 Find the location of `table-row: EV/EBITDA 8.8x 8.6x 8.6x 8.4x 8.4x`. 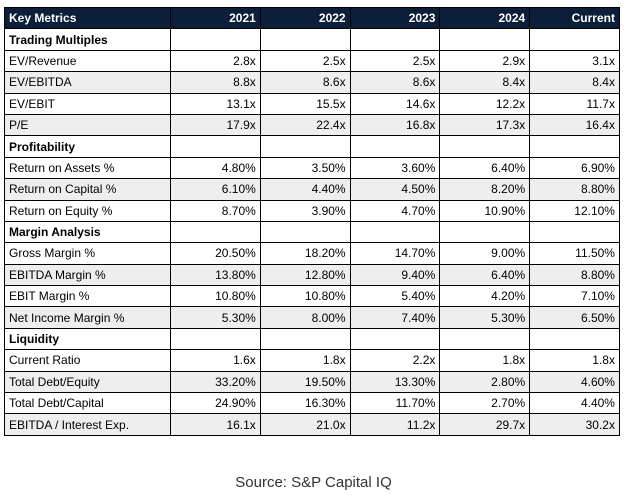

table-row: EV/EBITDA 8.8x 8.6x 8.6x 8.4x 8.4x is located at coordinates (312, 82).